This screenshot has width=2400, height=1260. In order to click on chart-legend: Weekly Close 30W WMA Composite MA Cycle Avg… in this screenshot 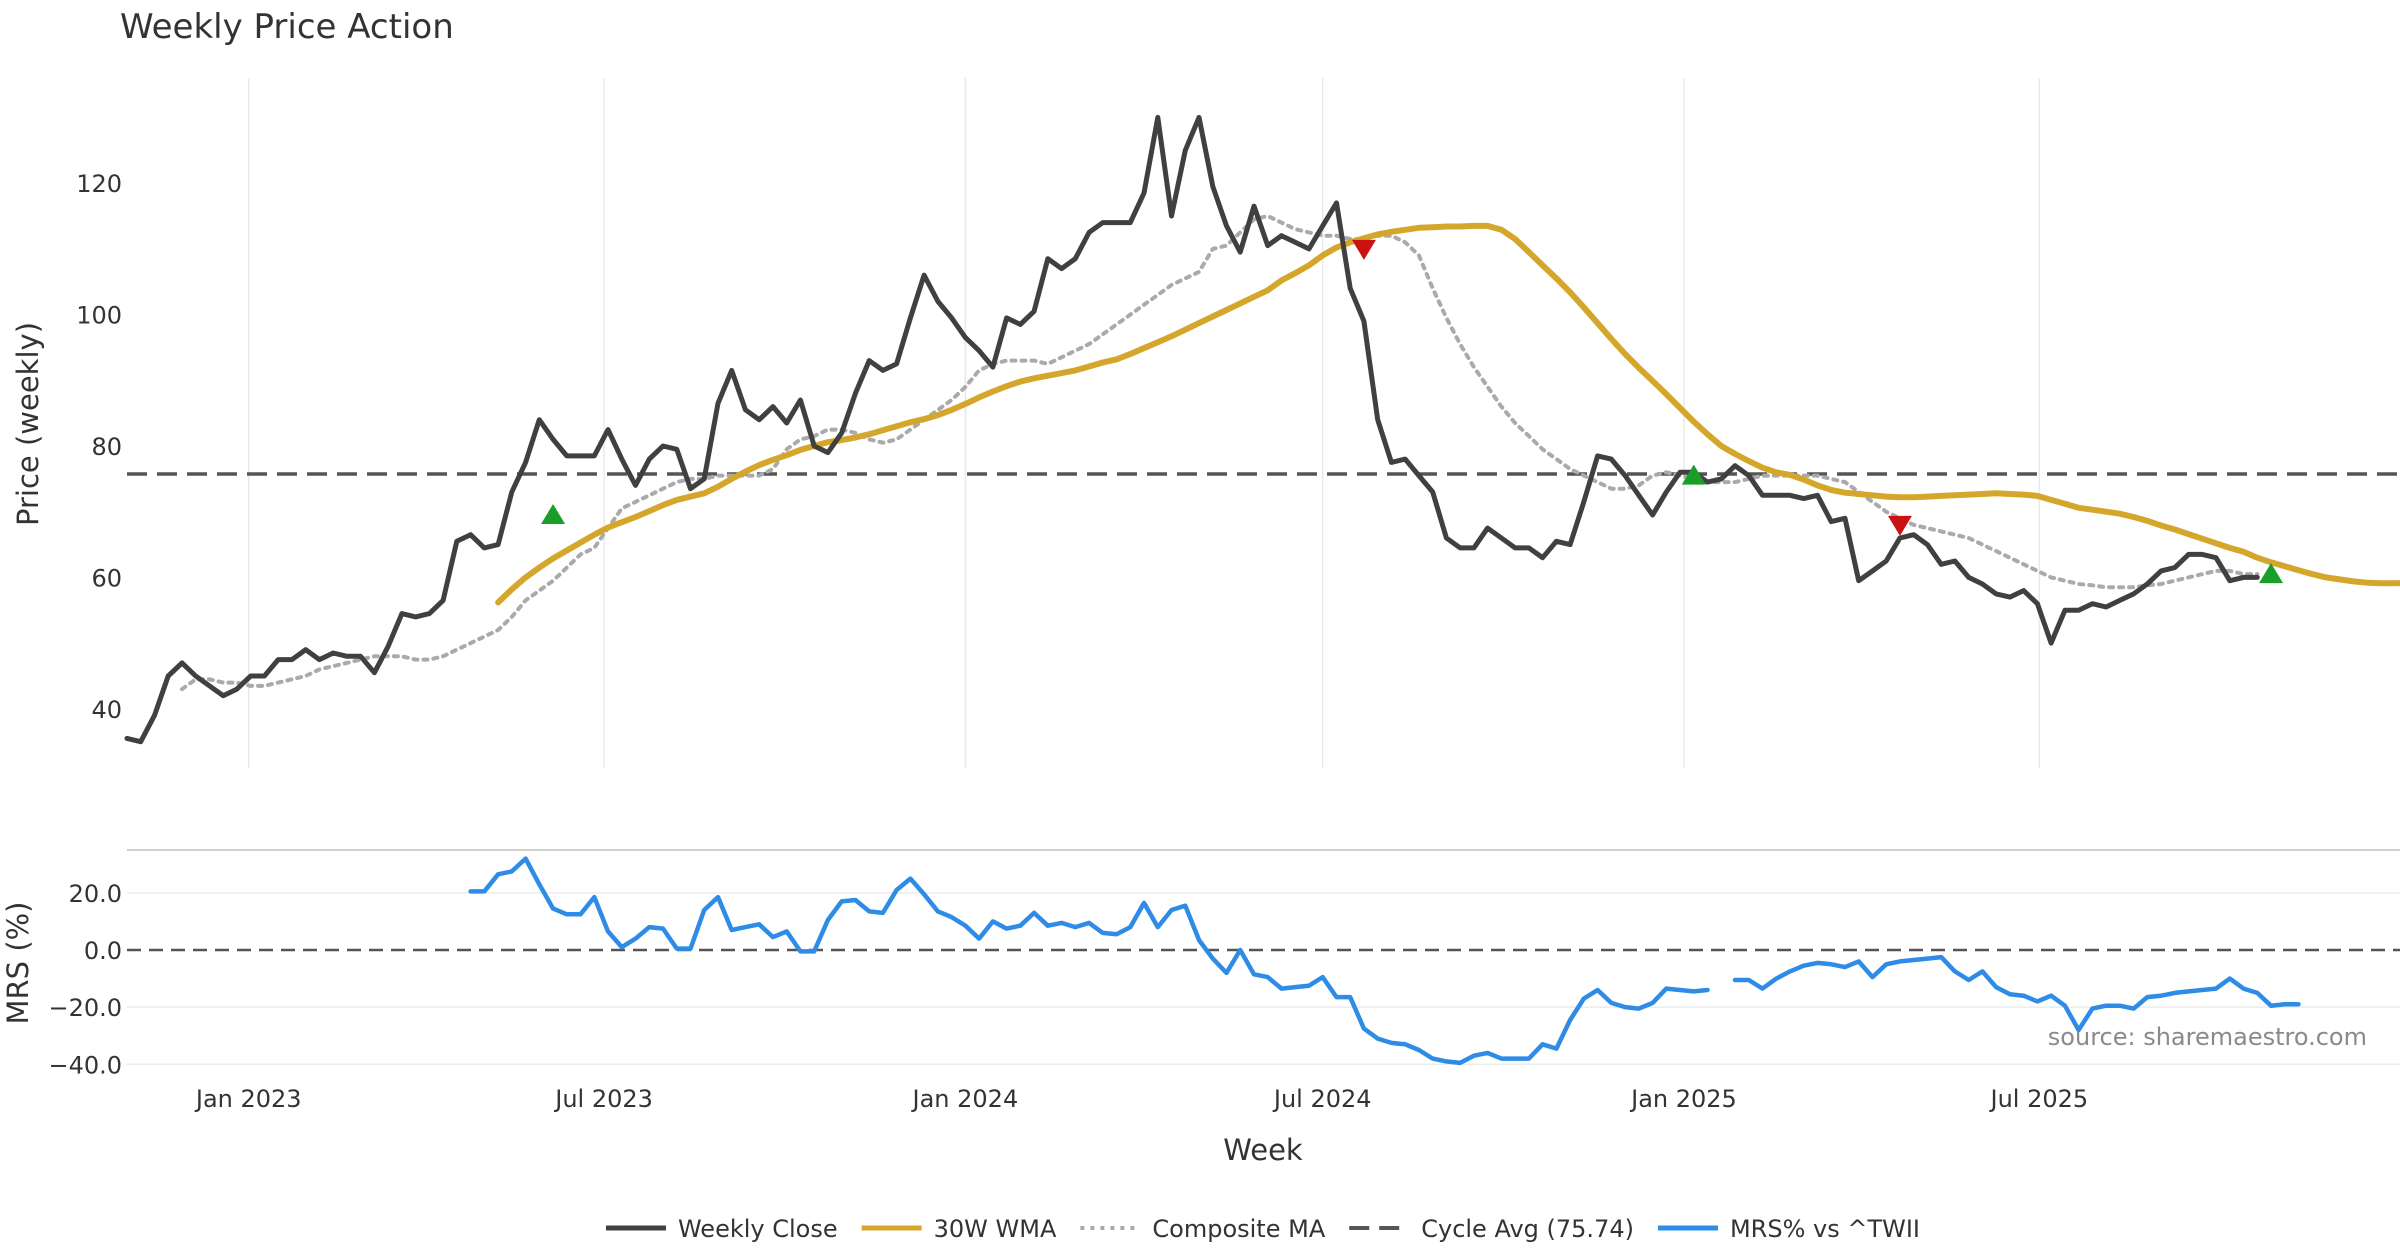, I will do `click(1262, 1229)`.